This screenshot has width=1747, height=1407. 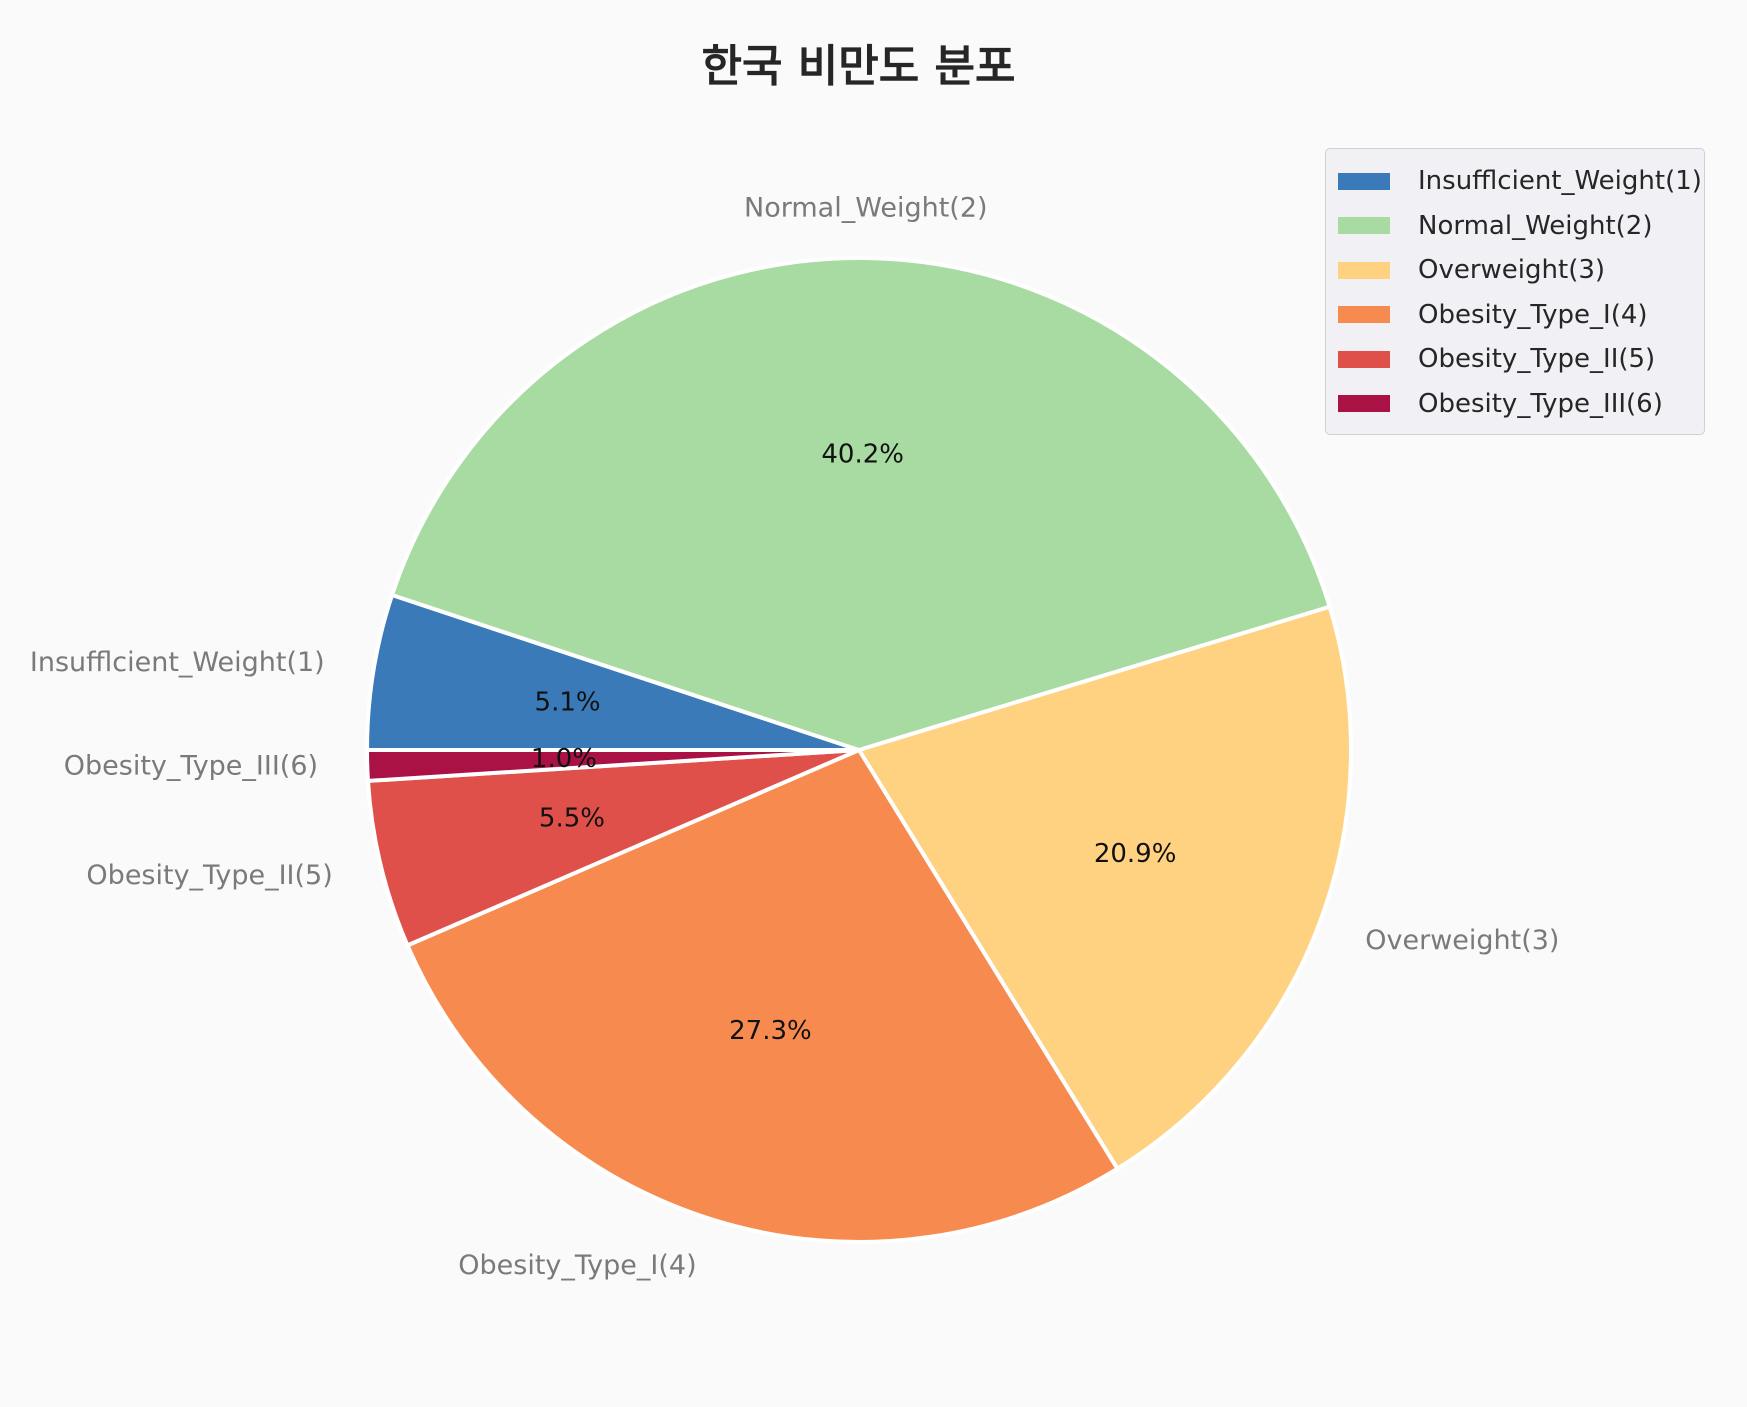 What do you see at coordinates (1535, 225) in the screenshot?
I see `legend-label-2: Normal_Weight(2)` at bounding box center [1535, 225].